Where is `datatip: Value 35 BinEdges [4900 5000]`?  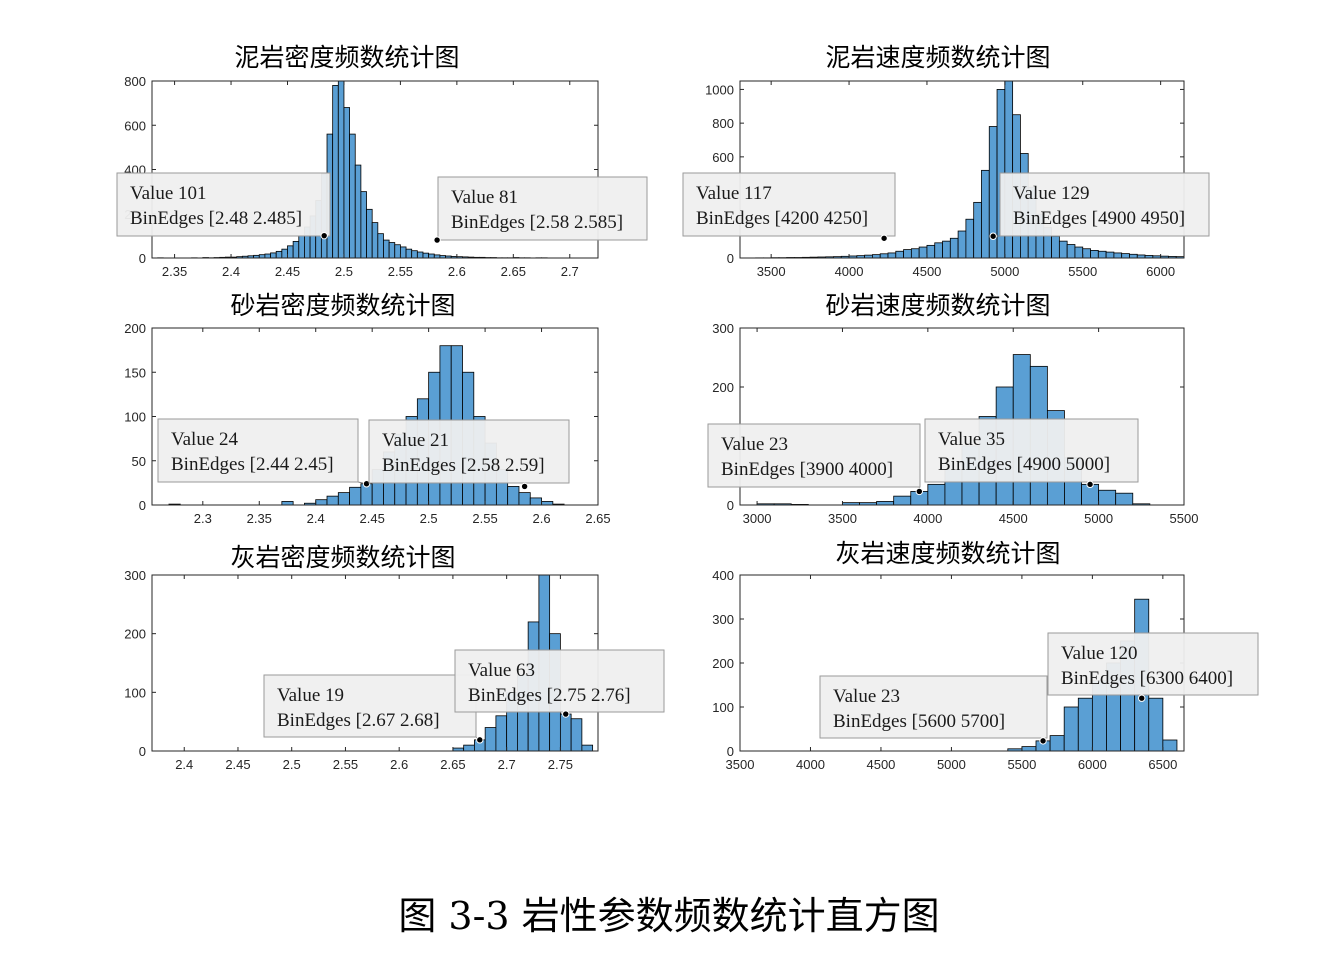 datatip: Value 35 BinEdges [4900 5000] is located at coordinates (1031, 453).